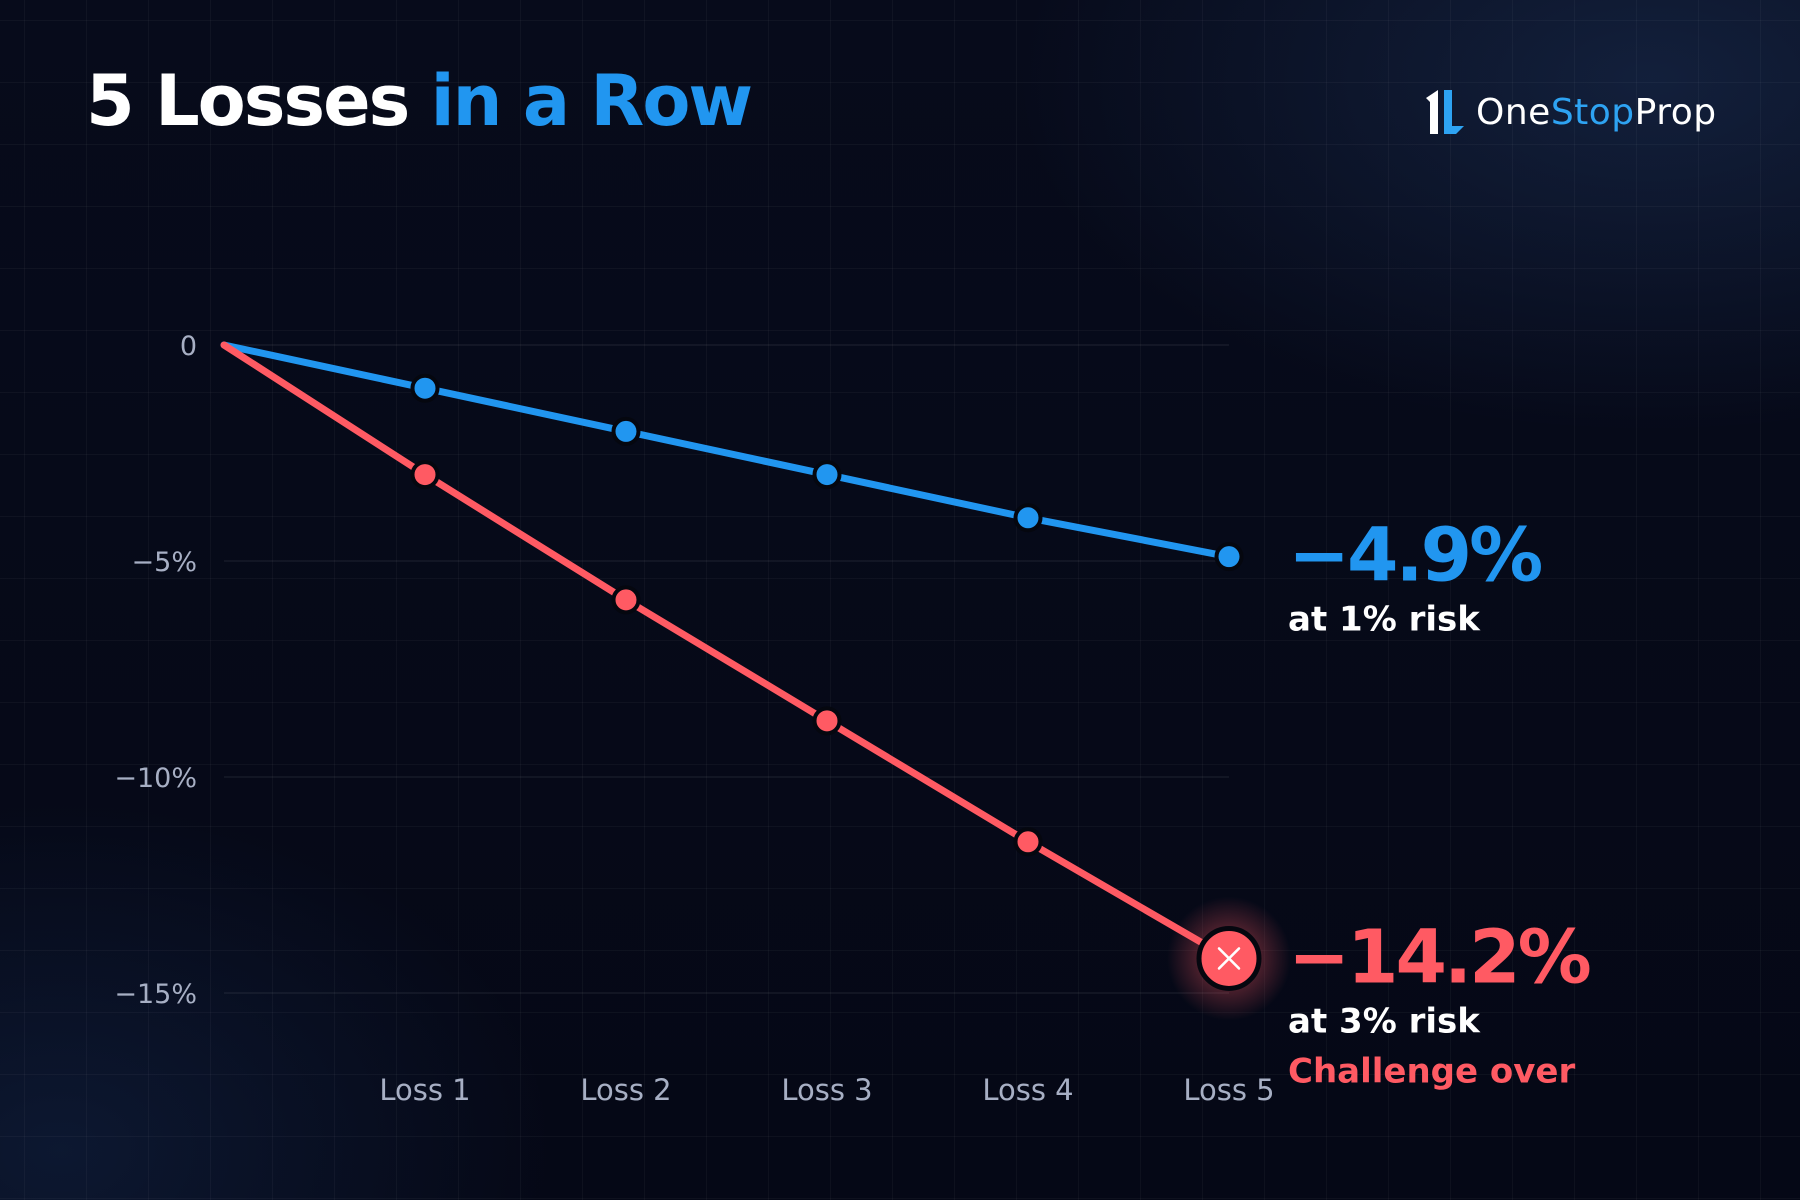 This screenshot has height=1200, width=1800. Describe the element at coordinates (1229, 958) in the screenshot. I see `x-icon` at that location.